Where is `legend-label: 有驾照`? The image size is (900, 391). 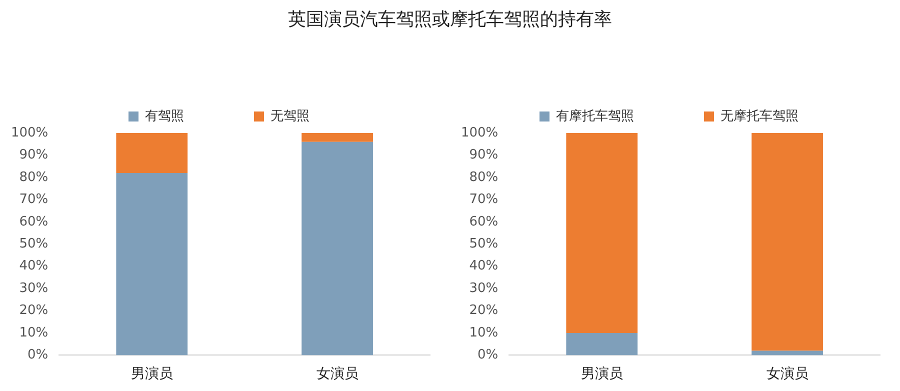 legend-label: 有驾照 is located at coordinates (164, 116).